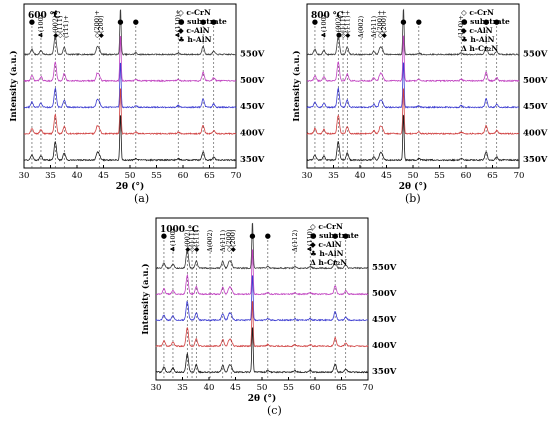 The height and width of the screenshot is (422, 550). What do you see at coordinates (196, 240) in the screenshot?
I see `peak-annotation: ◆(111)` at bounding box center [196, 240].